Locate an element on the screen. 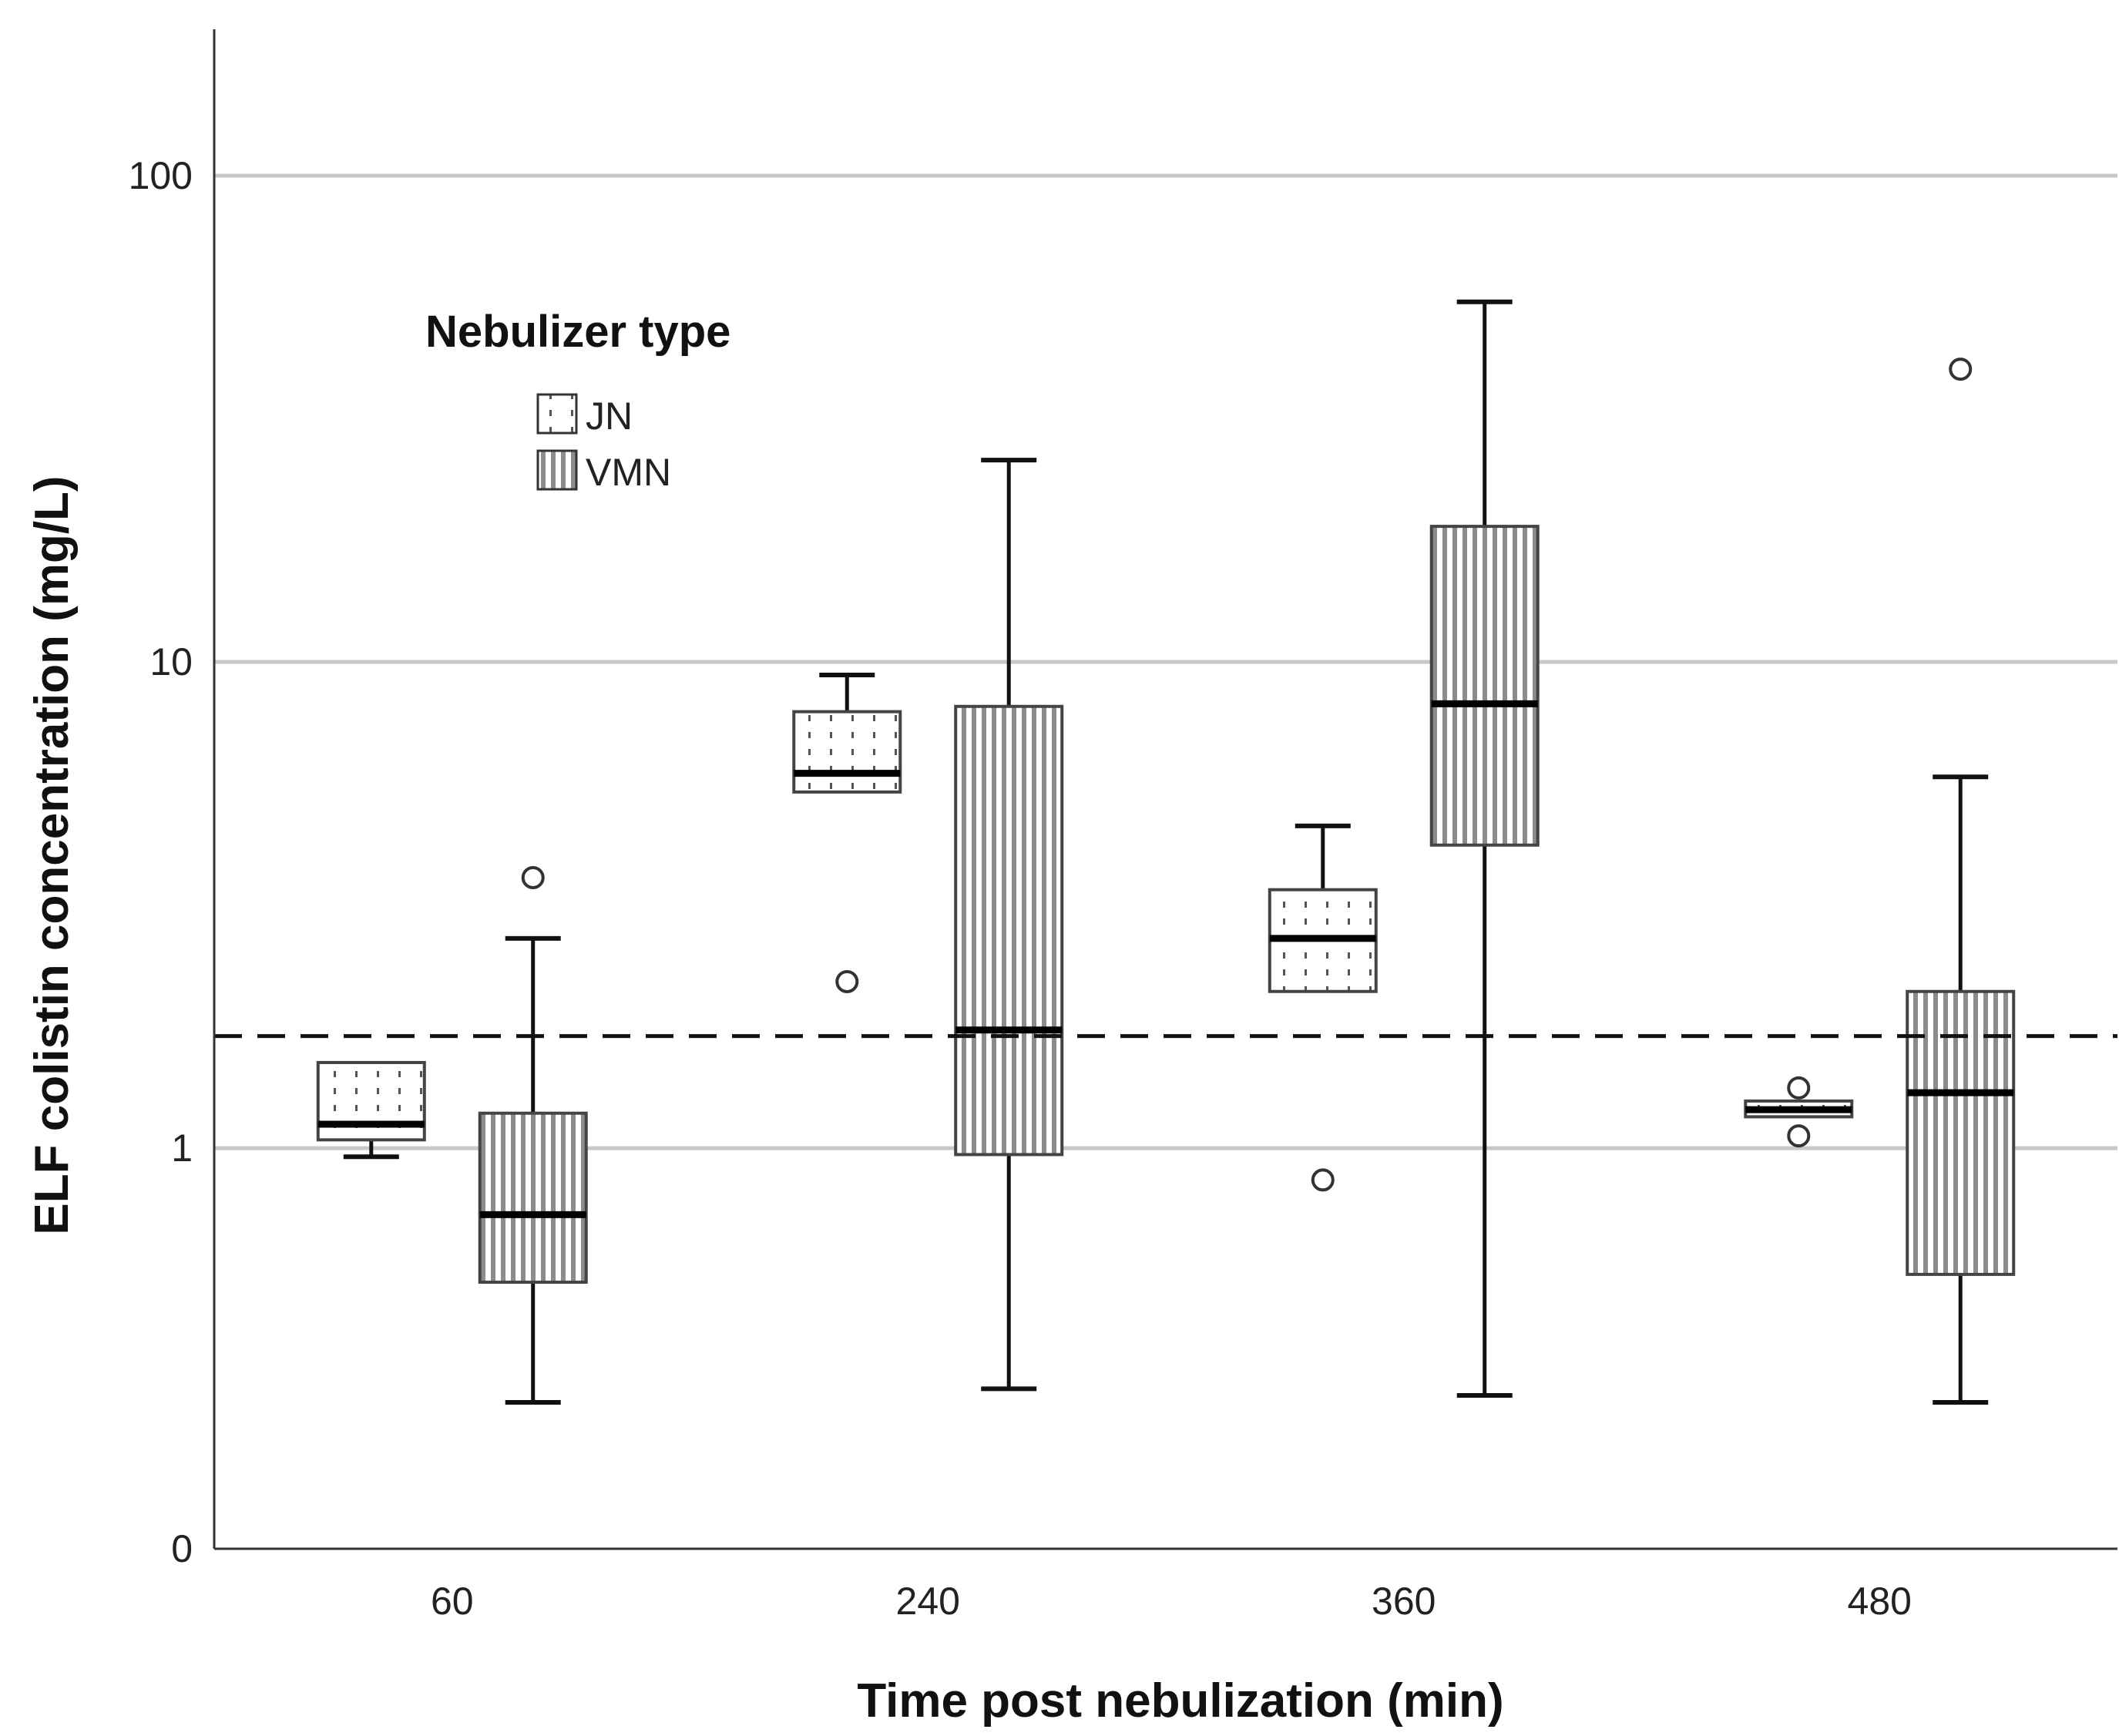 Image resolution: width=2119 pixels, height=1736 pixels. x-tick-label-240: 240 is located at coordinates (928, 1601).